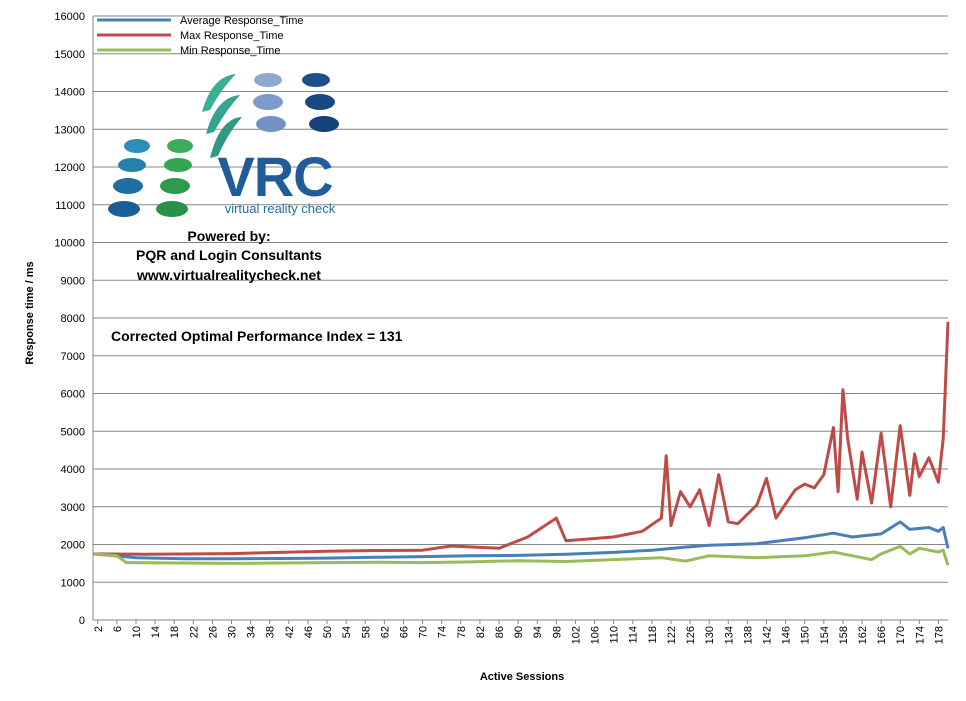 The width and height of the screenshot is (966, 701). Describe the element at coordinates (710, 635) in the screenshot. I see `x-tick-label: 130` at that location.